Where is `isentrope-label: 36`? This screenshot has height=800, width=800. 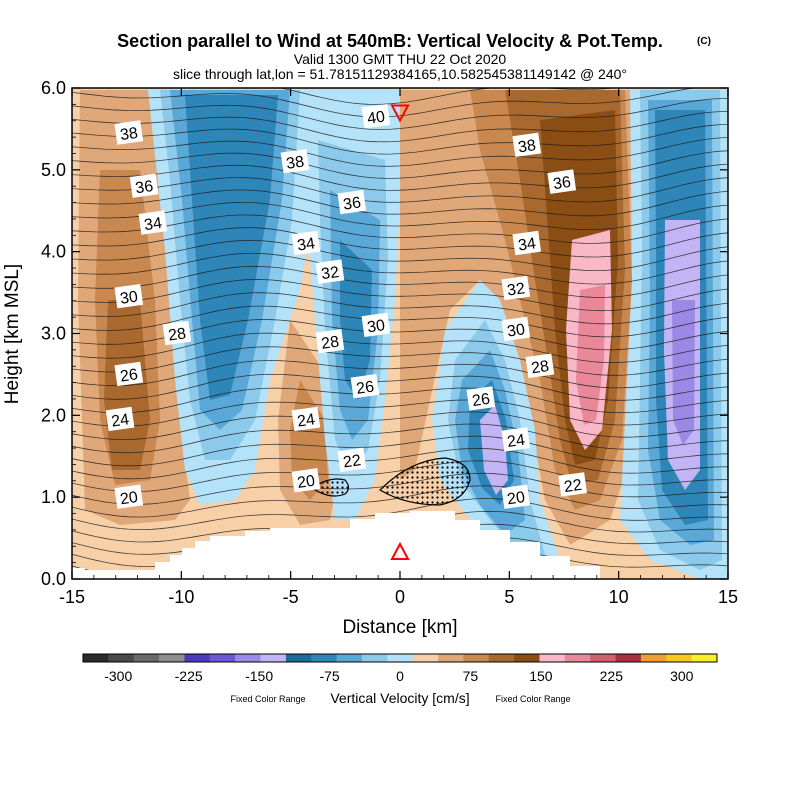
isentrope-label: 36 is located at coordinates (562, 181).